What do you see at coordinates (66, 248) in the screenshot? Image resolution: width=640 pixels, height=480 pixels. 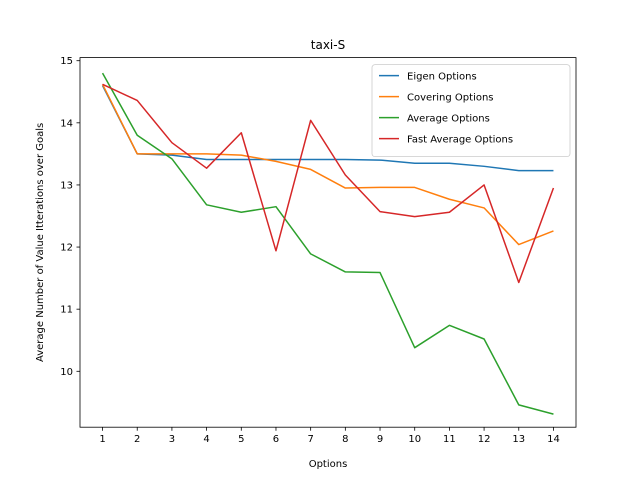 I see `y-tick-label: 12` at bounding box center [66, 248].